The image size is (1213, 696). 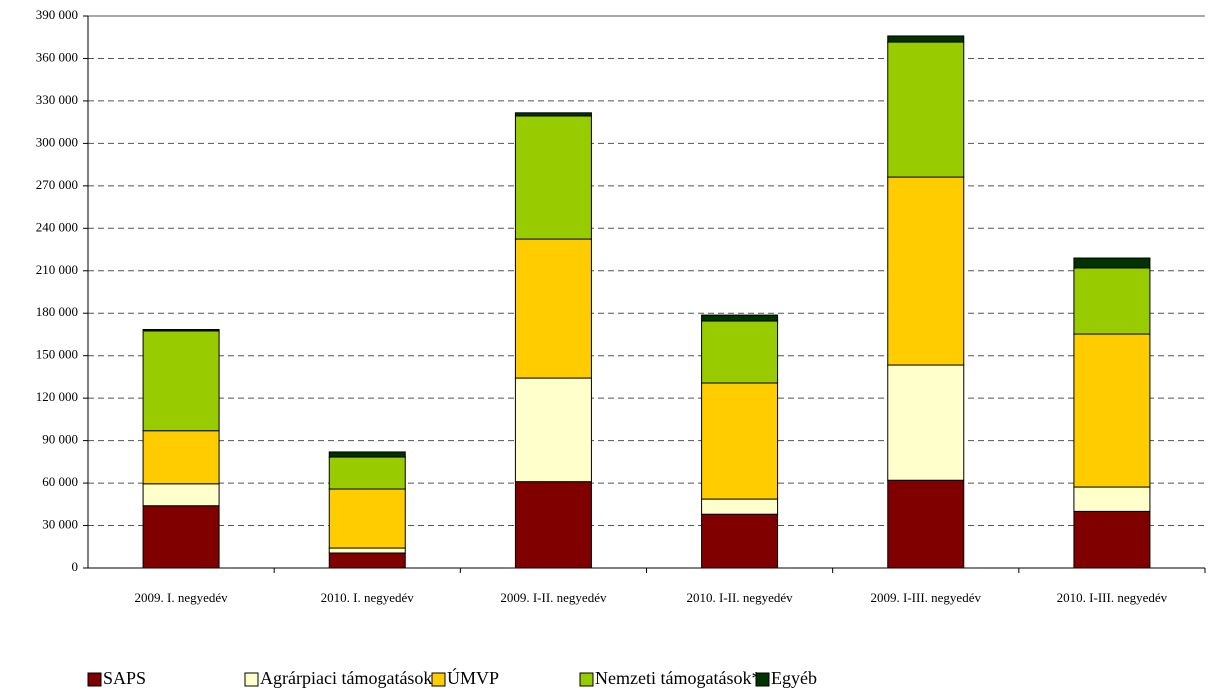 I want to click on y-tick-label: 30 000, so click(x=60, y=524).